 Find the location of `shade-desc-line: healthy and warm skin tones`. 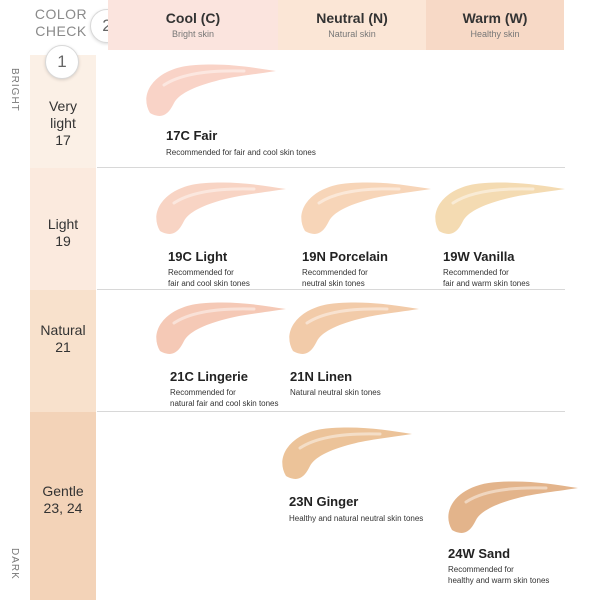

shade-desc-line: healthy and warm skin tones is located at coordinates (499, 580).